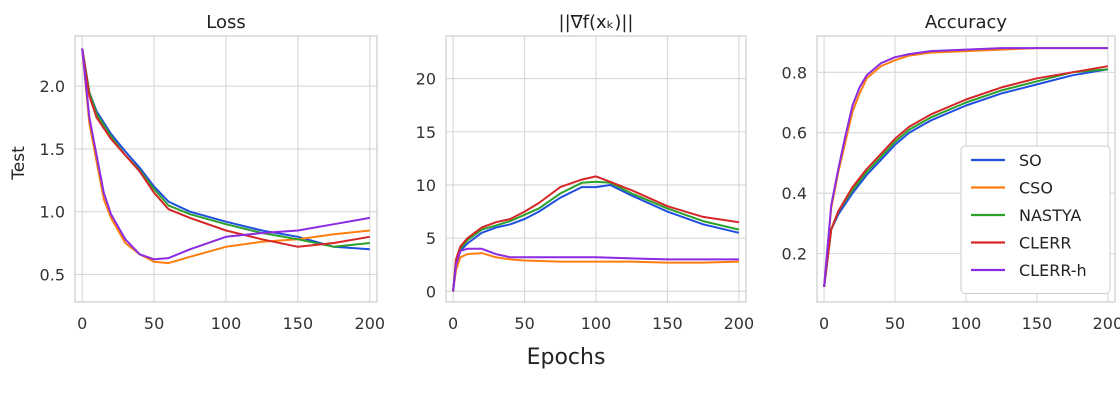  What do you see at coordinates (1053, 270) in the screenshot?
I see `legend-entry-clerr-h: CLERR-h` at bounding box center [1053, 270].